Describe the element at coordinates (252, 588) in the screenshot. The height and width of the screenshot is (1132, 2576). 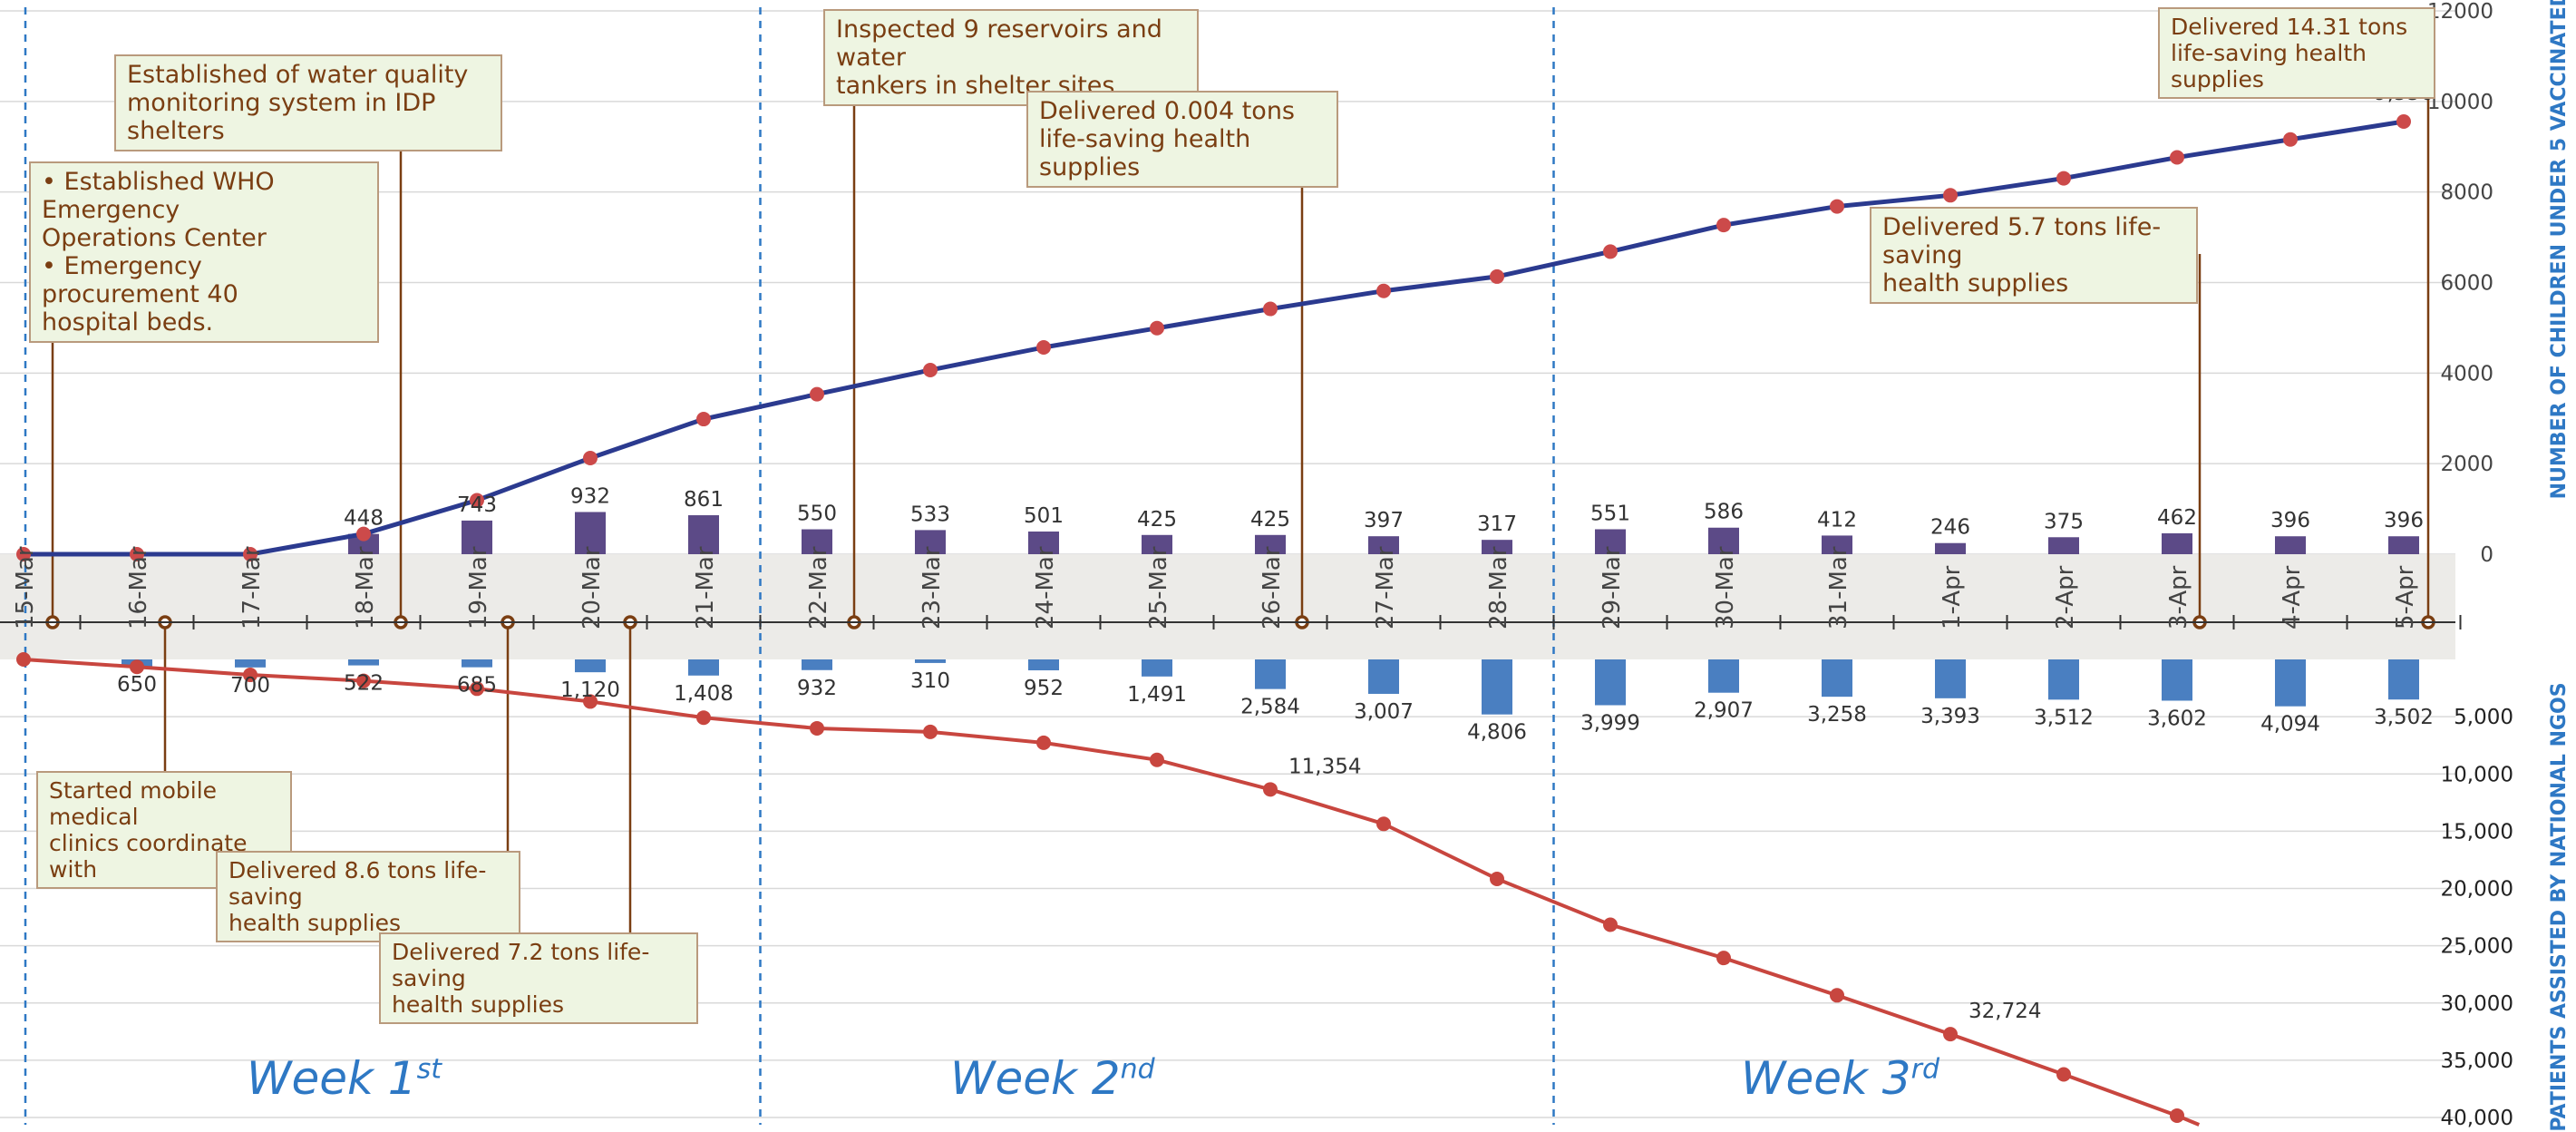
I see `x-axis-tick-label: 17-Mar` at that location.